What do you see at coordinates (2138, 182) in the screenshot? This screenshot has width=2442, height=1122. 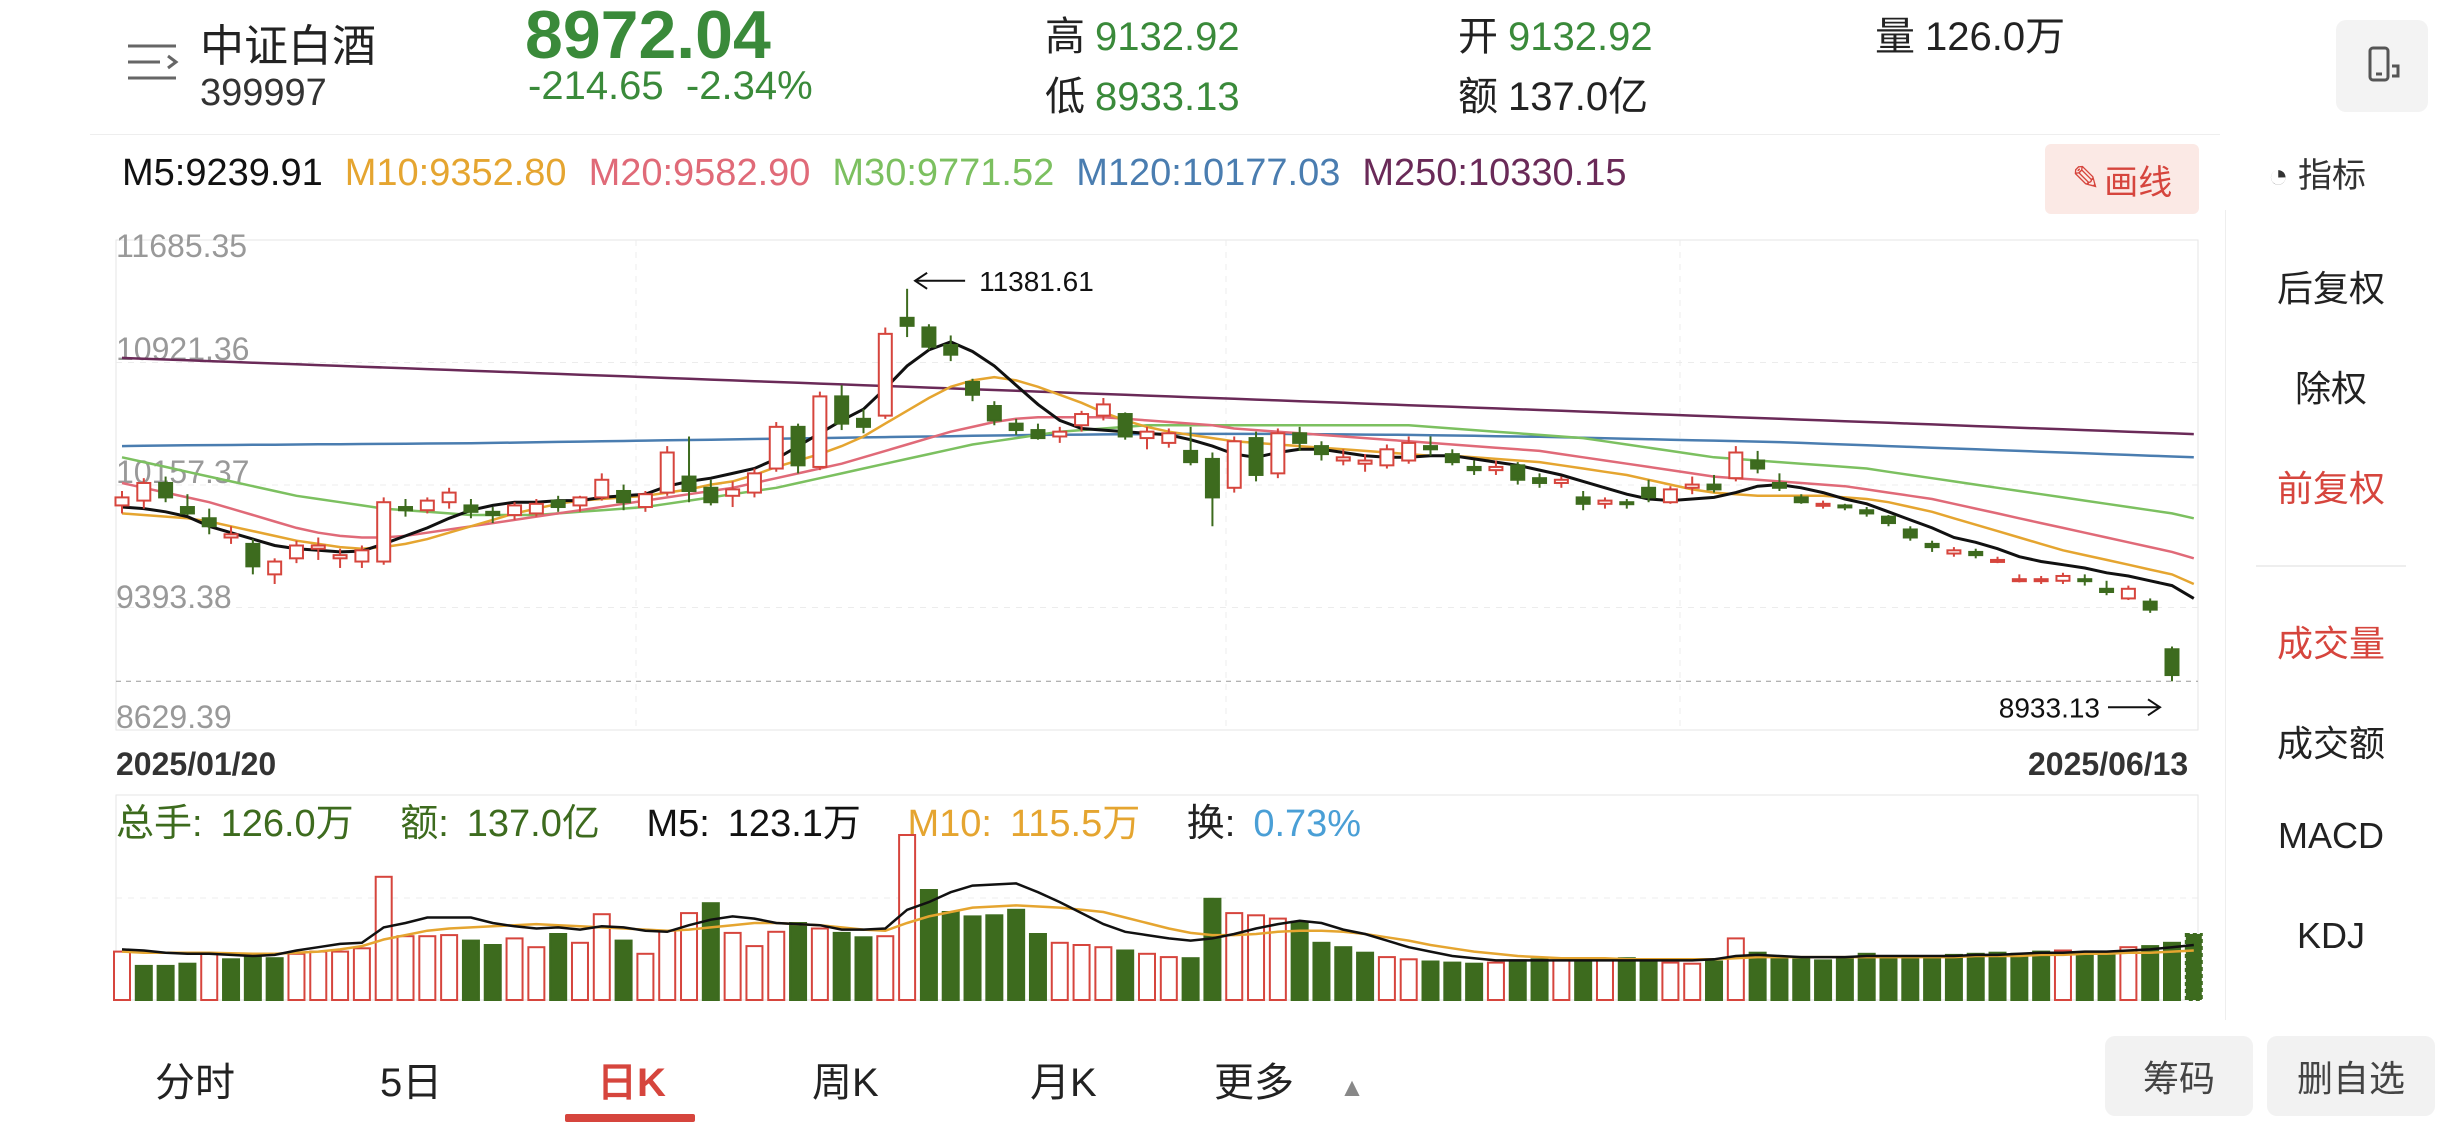 I see `draw-line-label: 画线` at bounding box center [2138, 182].